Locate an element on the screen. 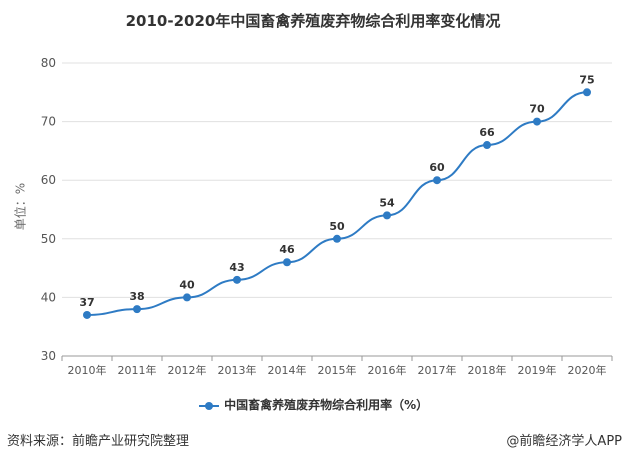 This screenshot has width=626, height=460. credit: @前瞻经济学人APP is located at coordinates (564, 441).